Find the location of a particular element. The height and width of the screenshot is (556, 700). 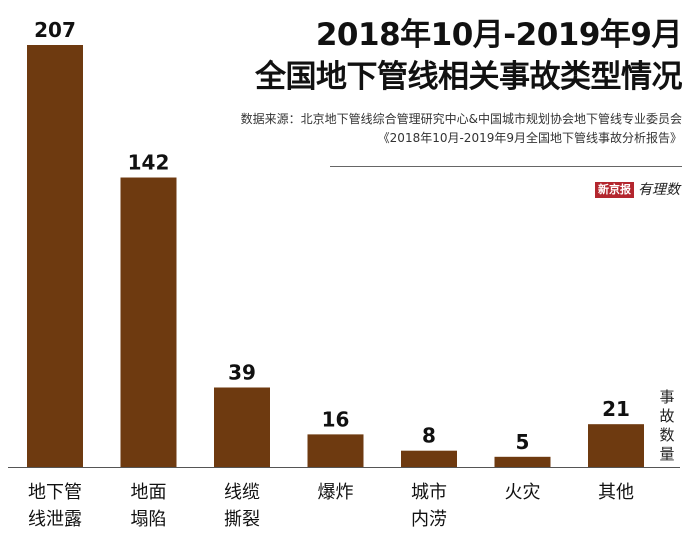

value-label-6: 5 is located at coordinates (523, 442).